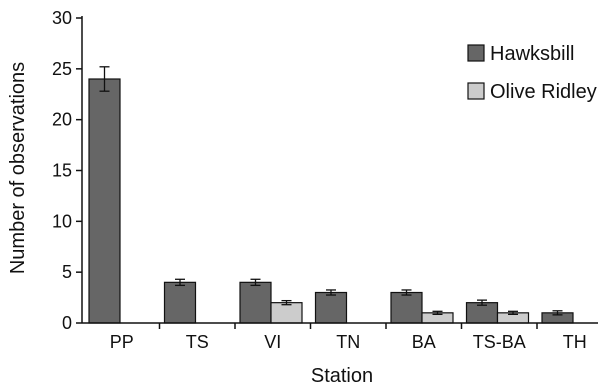 The height and width of the screenshot is (387, 606). I want to click on y-tick-label: 25, so click(62, 69).